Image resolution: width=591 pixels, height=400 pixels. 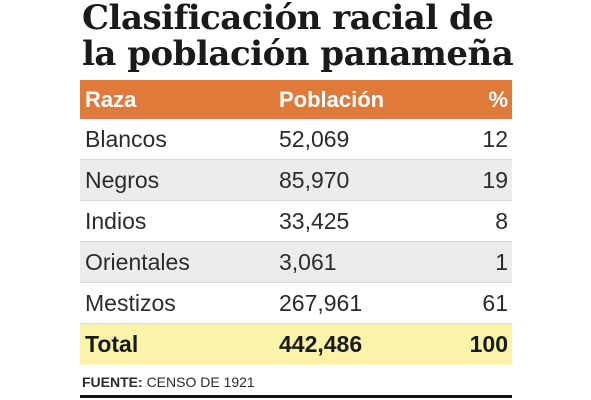 What do you see at coordinates (314, 139) in the screenshot?
I see `cell-poblacion: 52,069` at bounding box center [314, 139].